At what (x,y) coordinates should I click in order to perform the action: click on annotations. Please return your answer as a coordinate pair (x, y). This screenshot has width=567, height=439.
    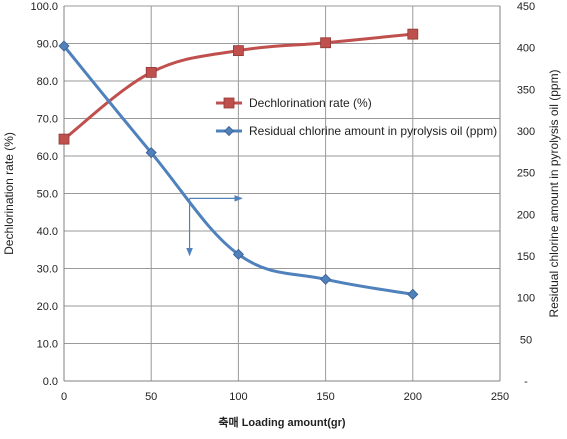
    Looking at the image, I should click on (214, 226).